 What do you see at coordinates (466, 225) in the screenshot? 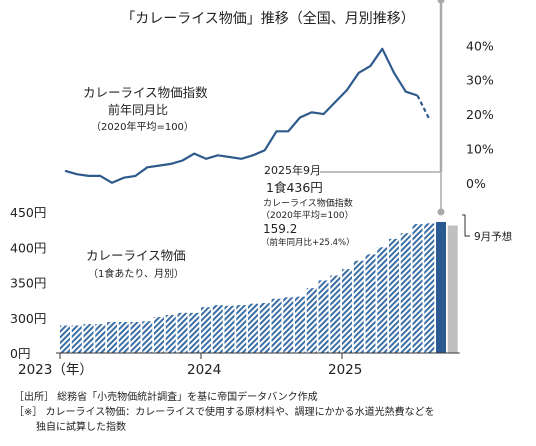
I see `forecast-bracket` at bounding box center [466, 225].